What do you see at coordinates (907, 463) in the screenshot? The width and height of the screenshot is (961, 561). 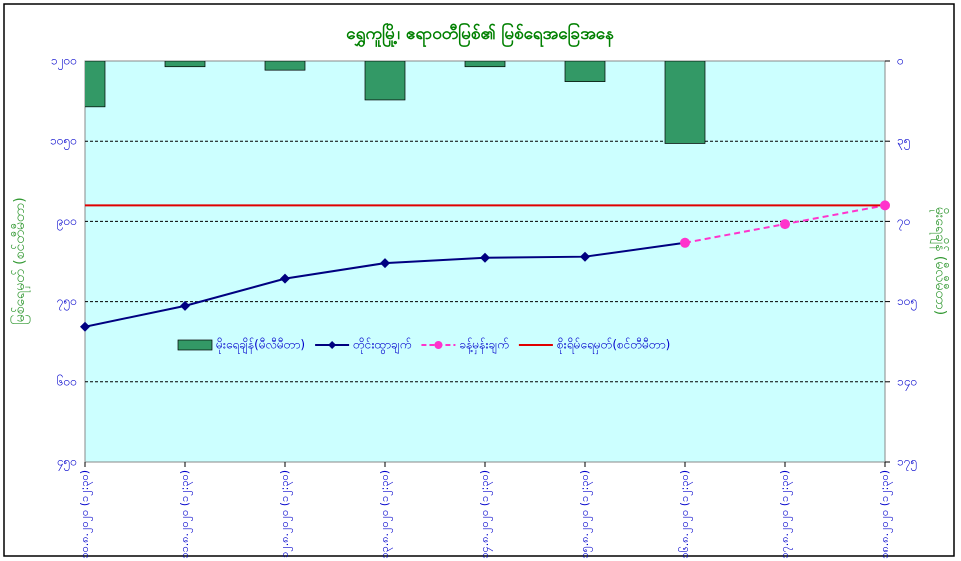 I see `y2-tick-label: ၁၇၅` at bounding box center [907, 463].